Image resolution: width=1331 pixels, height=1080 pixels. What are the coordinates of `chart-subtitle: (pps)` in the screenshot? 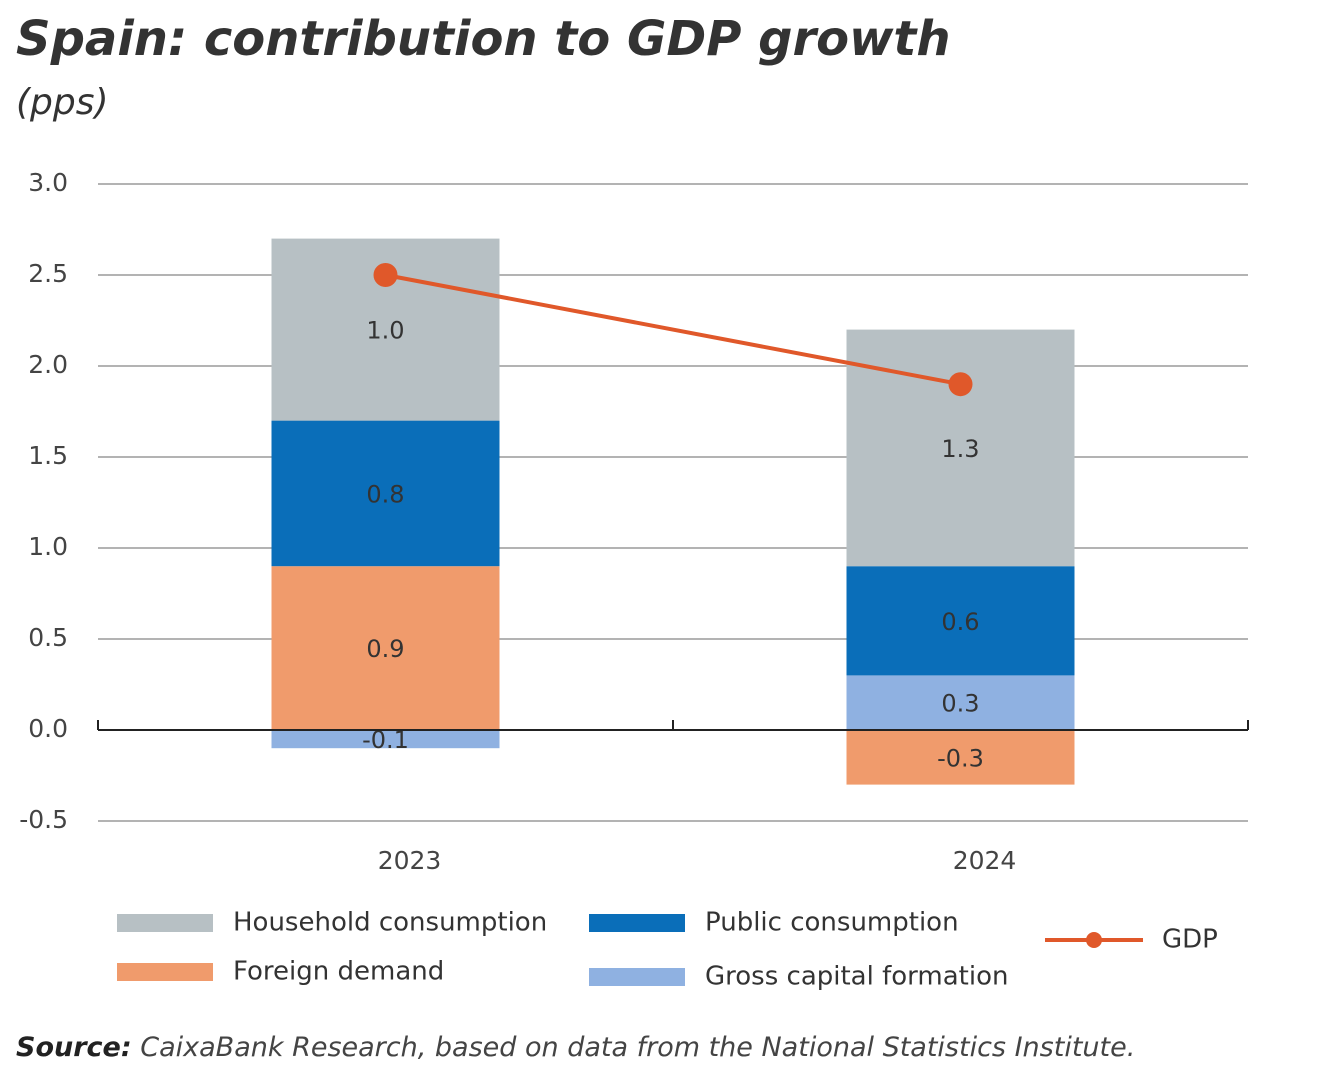 It's located at (62, 102).